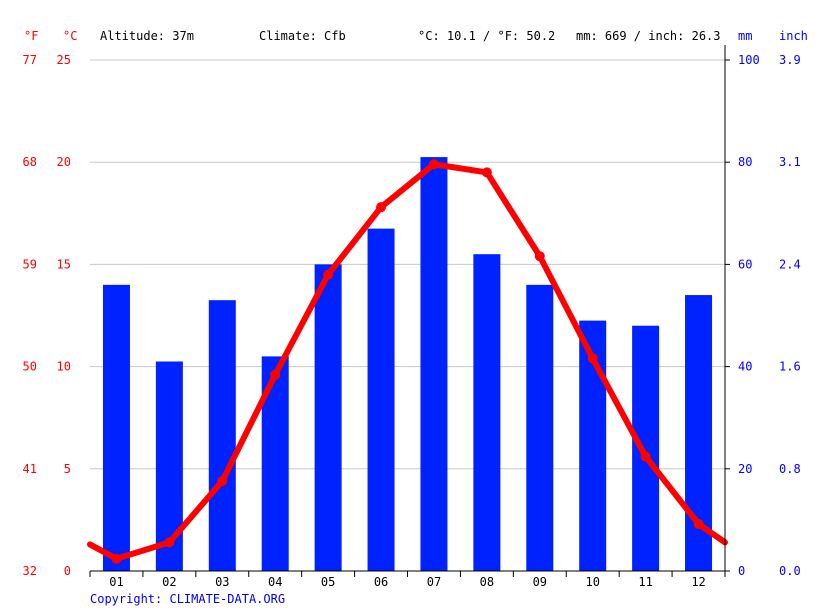 The image size is (815, 611). I want to click on fahrenheit-tick-label: 68, so click(30, 162).